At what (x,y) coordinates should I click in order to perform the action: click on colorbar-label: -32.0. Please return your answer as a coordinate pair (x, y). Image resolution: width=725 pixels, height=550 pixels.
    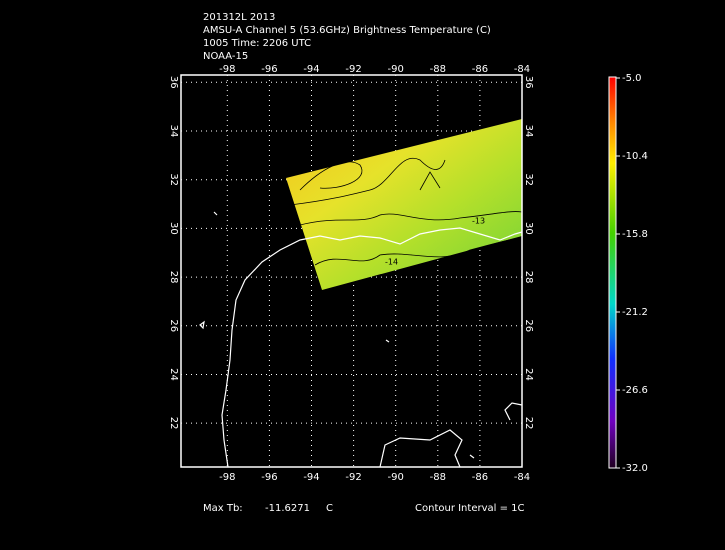
    Looking at the image, I should click on (635, 468).